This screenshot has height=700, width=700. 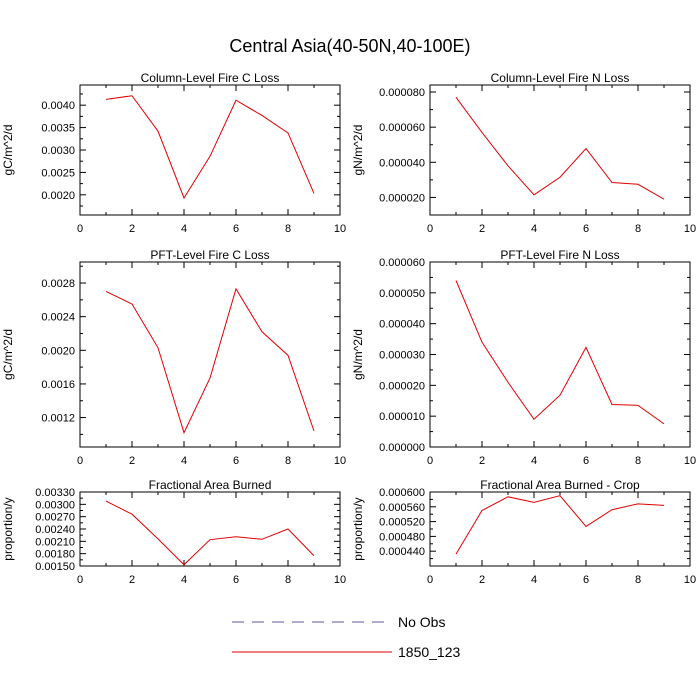 What do you see at coordinates (55, 518) in the screenshot?
I see `y-tick-label: 0.00270` at bounding box center [55, 518].